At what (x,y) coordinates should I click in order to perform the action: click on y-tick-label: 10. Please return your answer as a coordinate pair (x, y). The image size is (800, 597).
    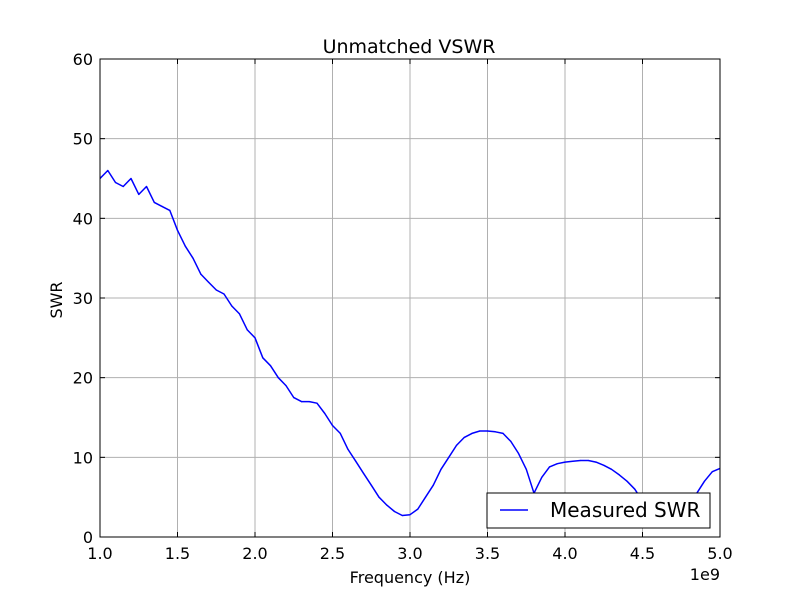
    Looking at the image, I should click on (83, 457).